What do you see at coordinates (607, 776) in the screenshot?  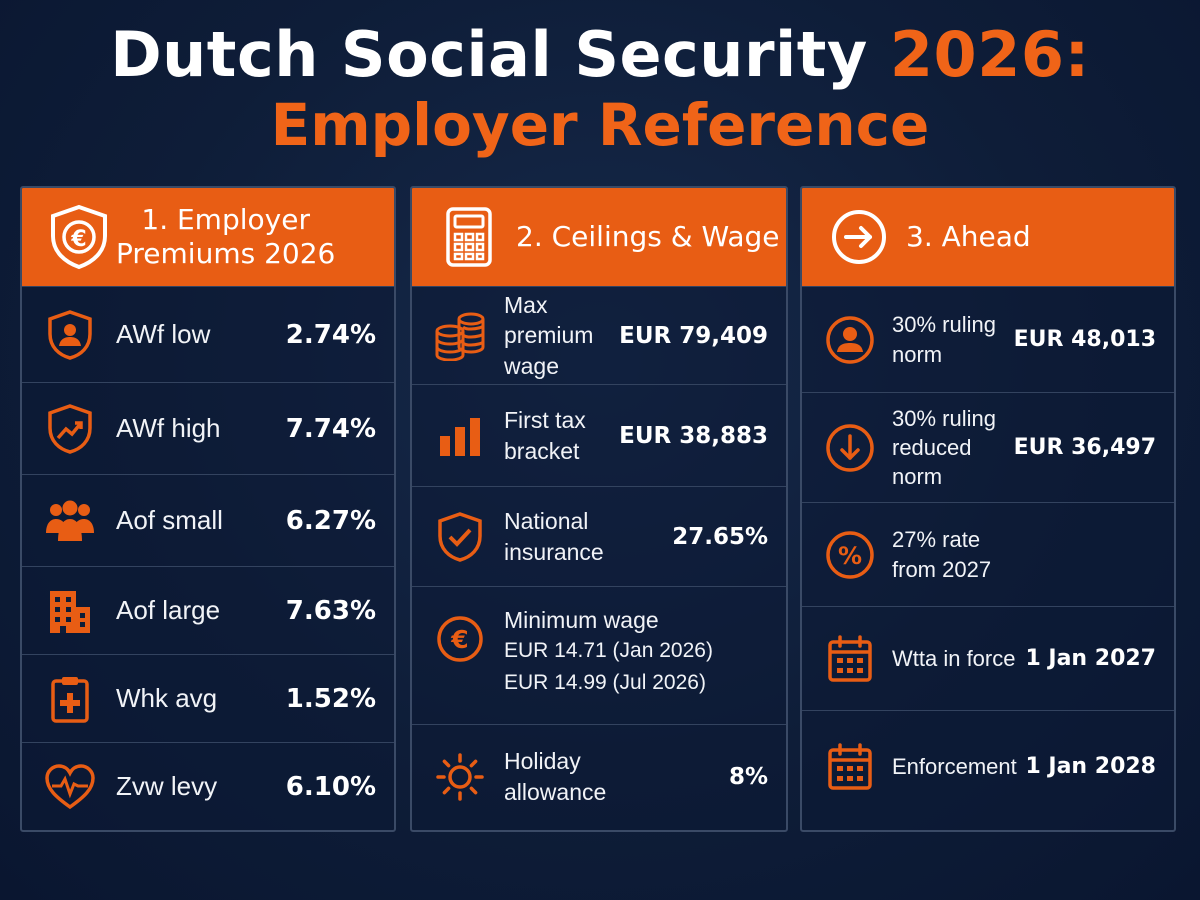 I see `row-label: Holiday allowance` at bounding box center [607, 776].